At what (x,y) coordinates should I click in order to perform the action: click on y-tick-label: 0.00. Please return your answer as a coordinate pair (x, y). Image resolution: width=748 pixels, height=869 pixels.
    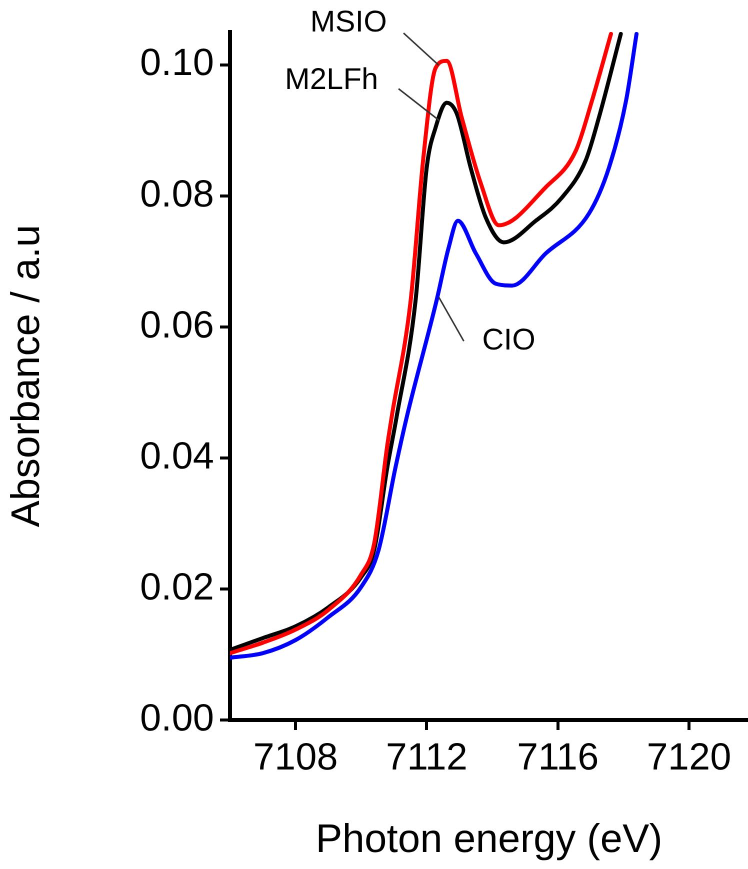
    Looking at the image, I should click on (177, 718).